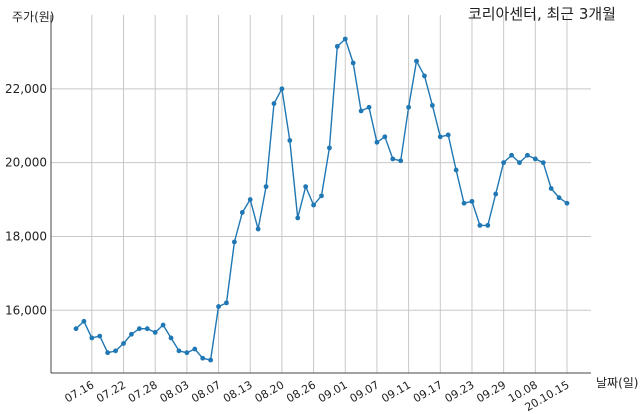 This screenshot has width=640, height=414. Describe the element at coordinates (26, 89) in the screenshot. I see `y-tick-label: 22,000` at that location.